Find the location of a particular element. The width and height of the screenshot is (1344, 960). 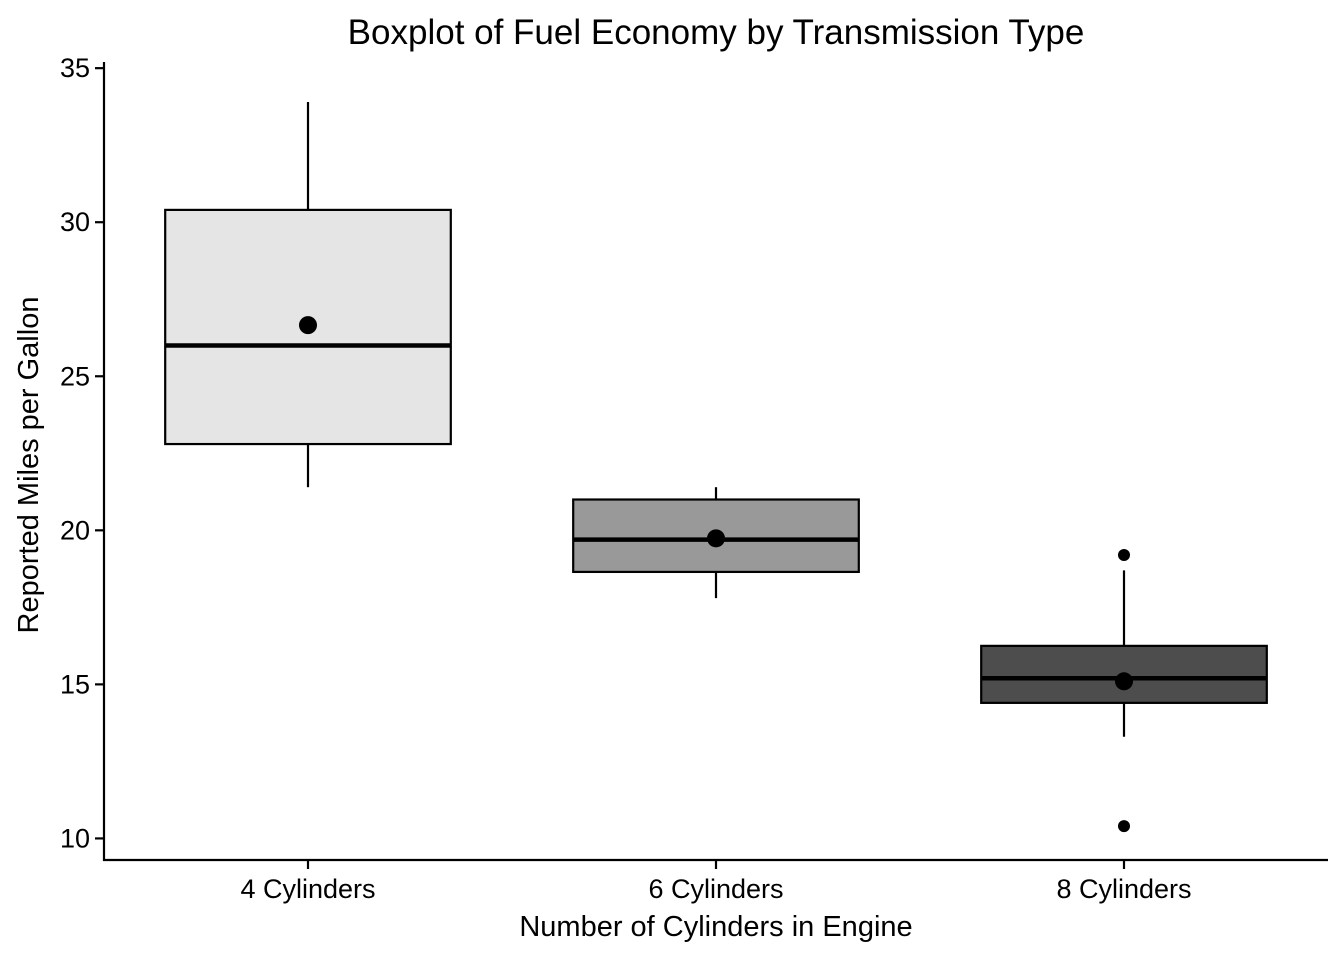

x-tick-label: 4 Cylinders is located at coordinates (307, 889).